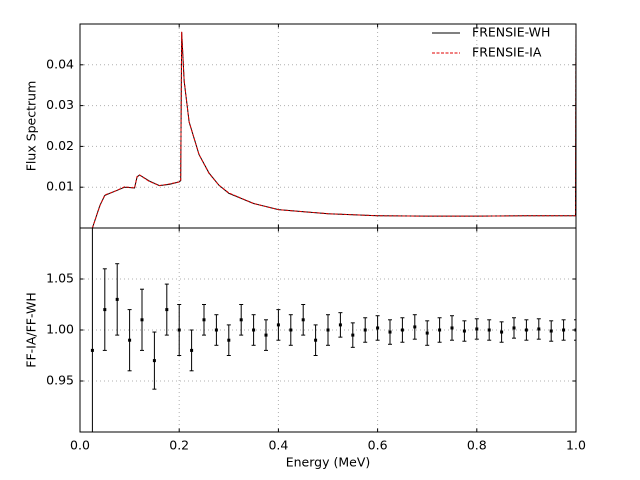  What do you see at coordinates (31, 126) in the screenshot?
I see `y-axis-label: Flux Spectrum` at bounding box center [31, 126].